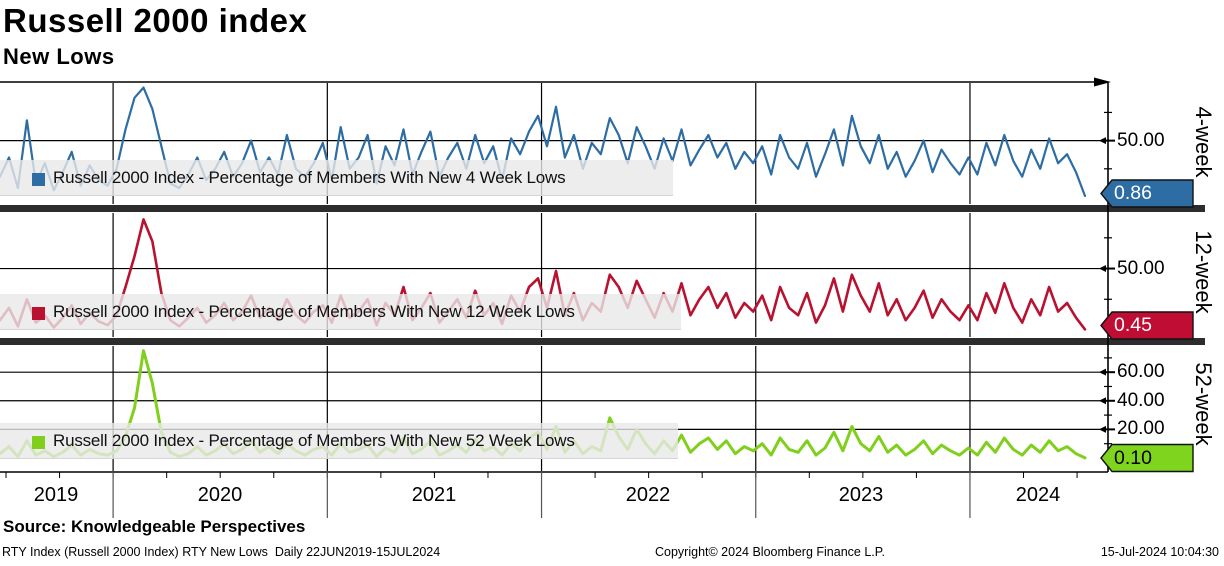 The width and height of the screenshot is (1224, 566). What do you see at coordinates (1141, 140) in the screenshot?
I see `ytick-panel1-50: 50.00` at bounding box center [1141, 140].